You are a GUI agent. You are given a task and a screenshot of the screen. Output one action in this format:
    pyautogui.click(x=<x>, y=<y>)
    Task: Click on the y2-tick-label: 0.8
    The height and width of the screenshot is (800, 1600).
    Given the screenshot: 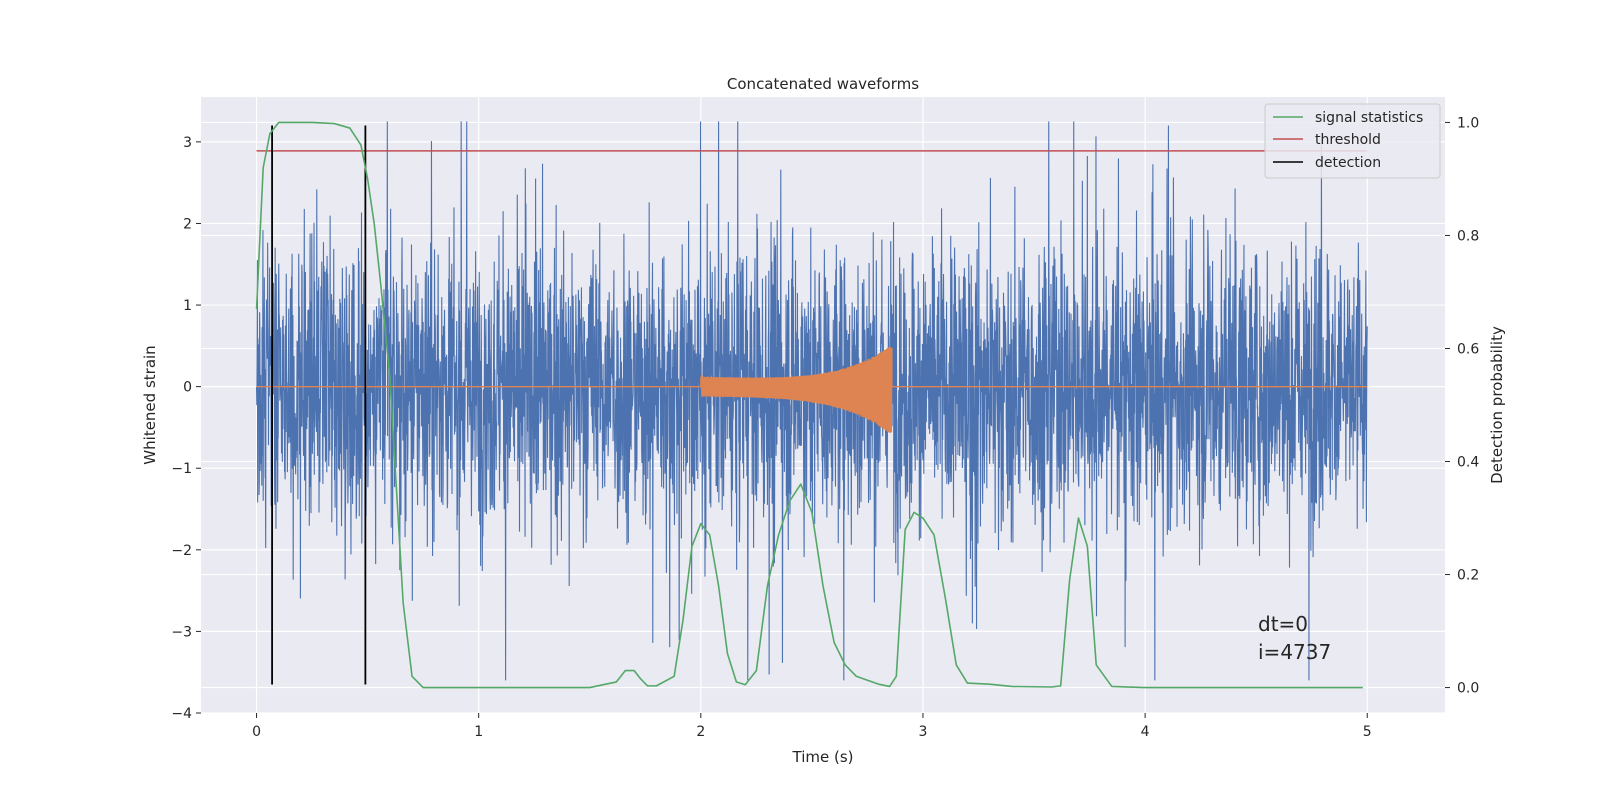 What is the action you would take?
    pyautogui.click(x=1468, y=236)
    